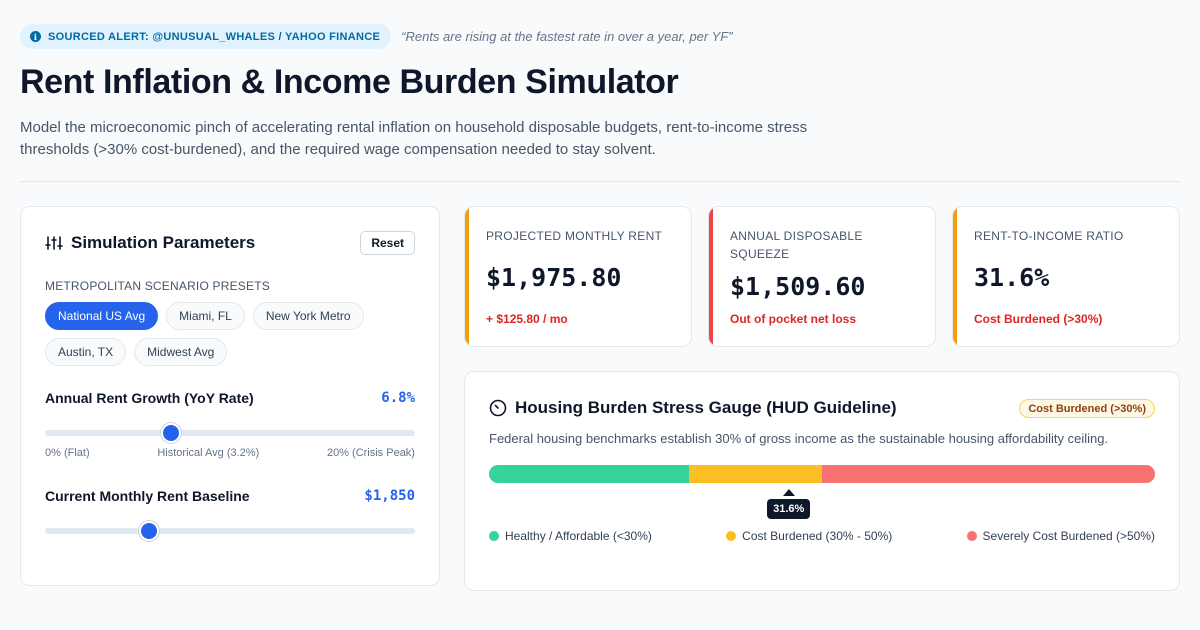 This screenshot has width=1200, height=630. I want to click on marker-pointer, so click(788, 492).